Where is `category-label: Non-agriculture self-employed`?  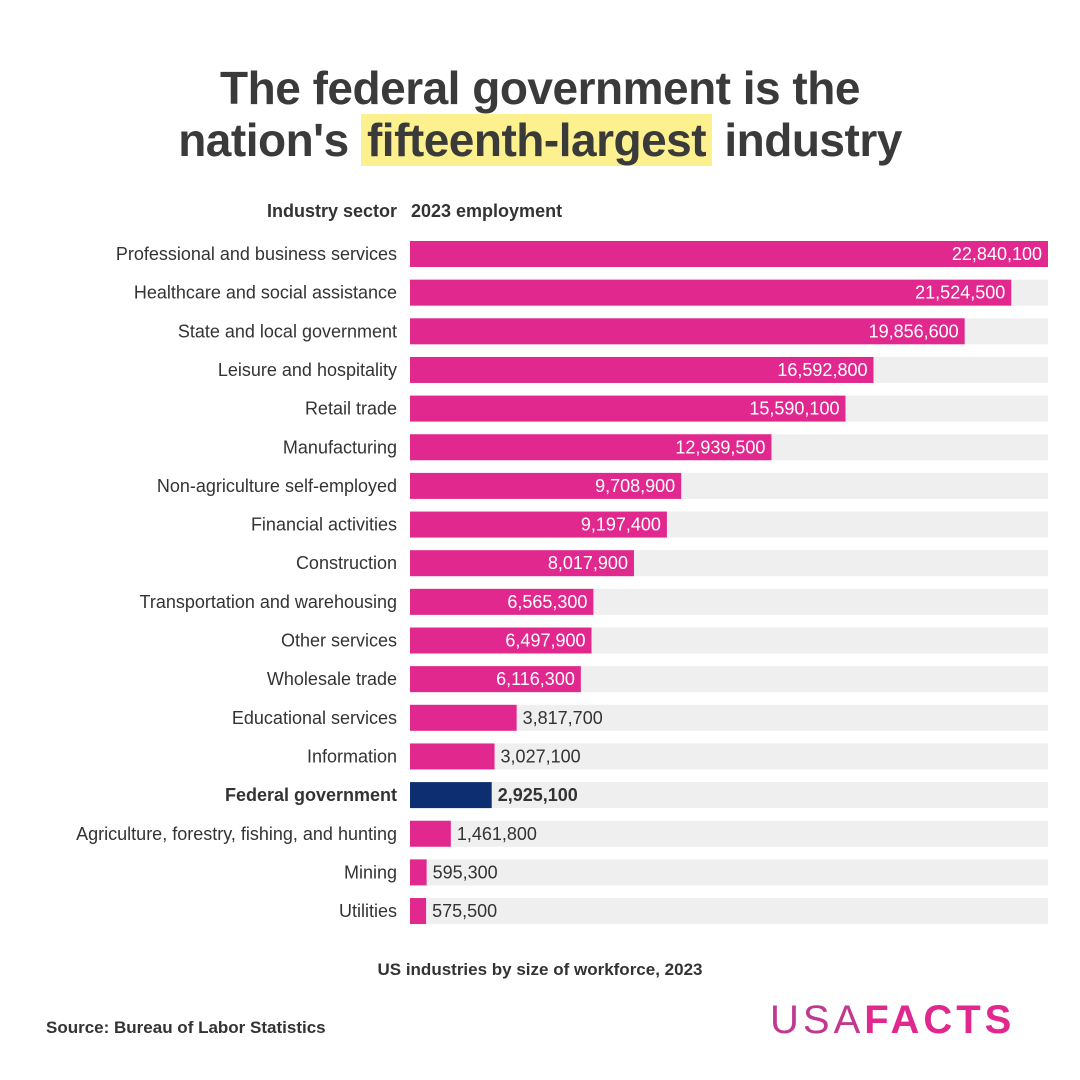
category-label: Non-agriculture self-employed is located at coordinates (277, 486).